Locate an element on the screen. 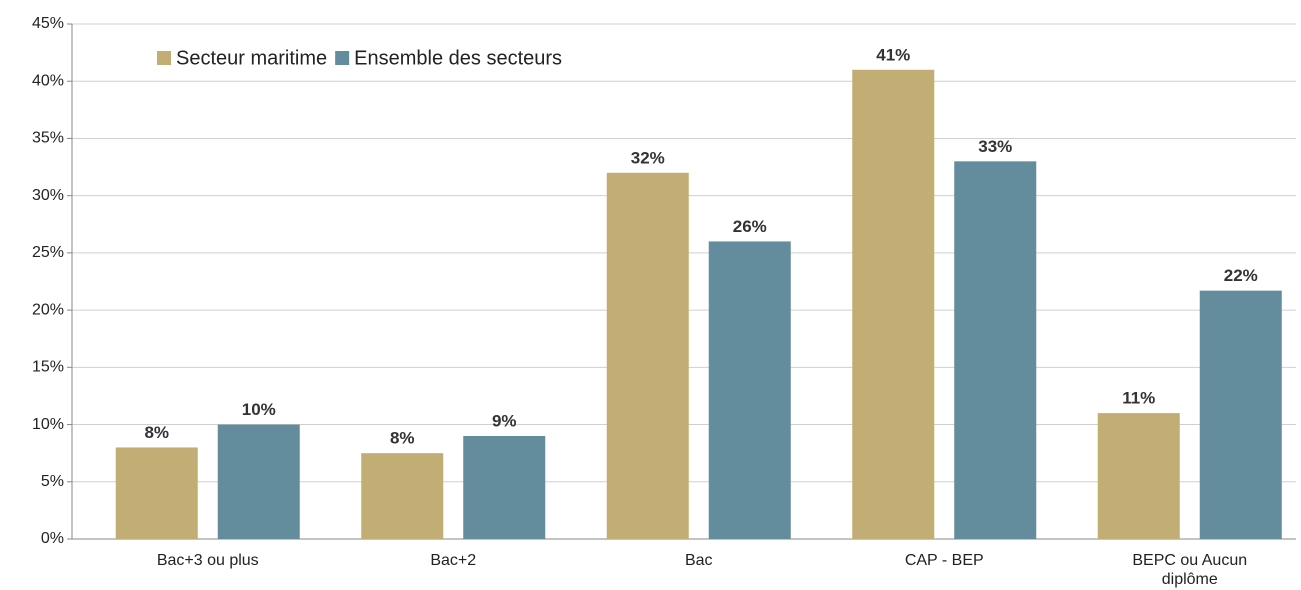 This screenshot has width=1301, height=590. data-label: 22% is located at coordinates (1241, 275).